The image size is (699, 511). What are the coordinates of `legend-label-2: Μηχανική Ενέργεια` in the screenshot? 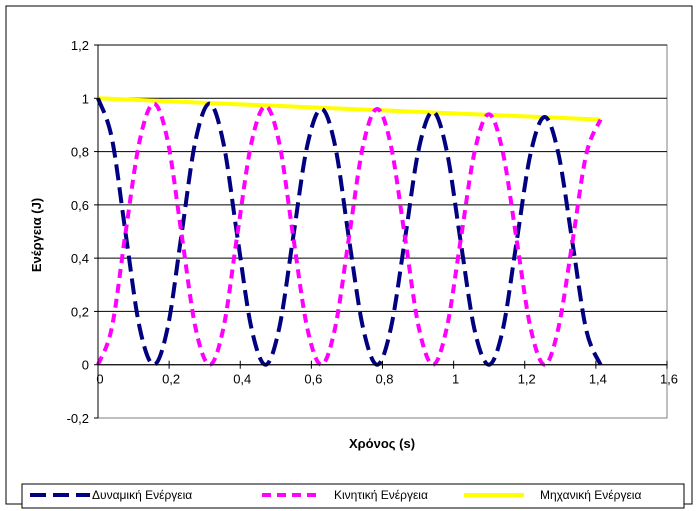 It's located at (590, 495).